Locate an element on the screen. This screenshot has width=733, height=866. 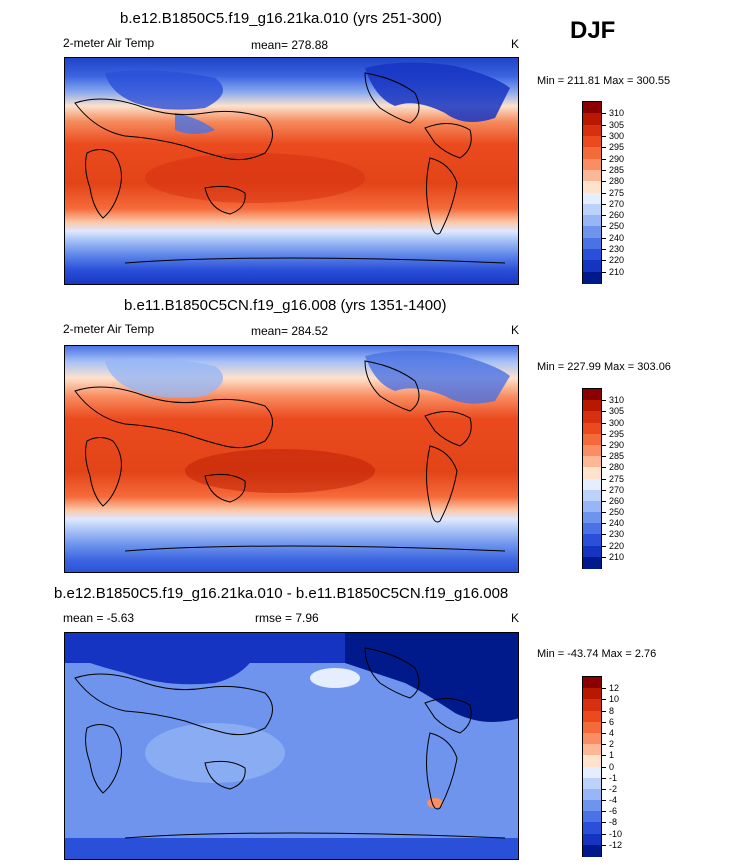
colorbar-tick-label: 295 is located at coordinates (617, 147).